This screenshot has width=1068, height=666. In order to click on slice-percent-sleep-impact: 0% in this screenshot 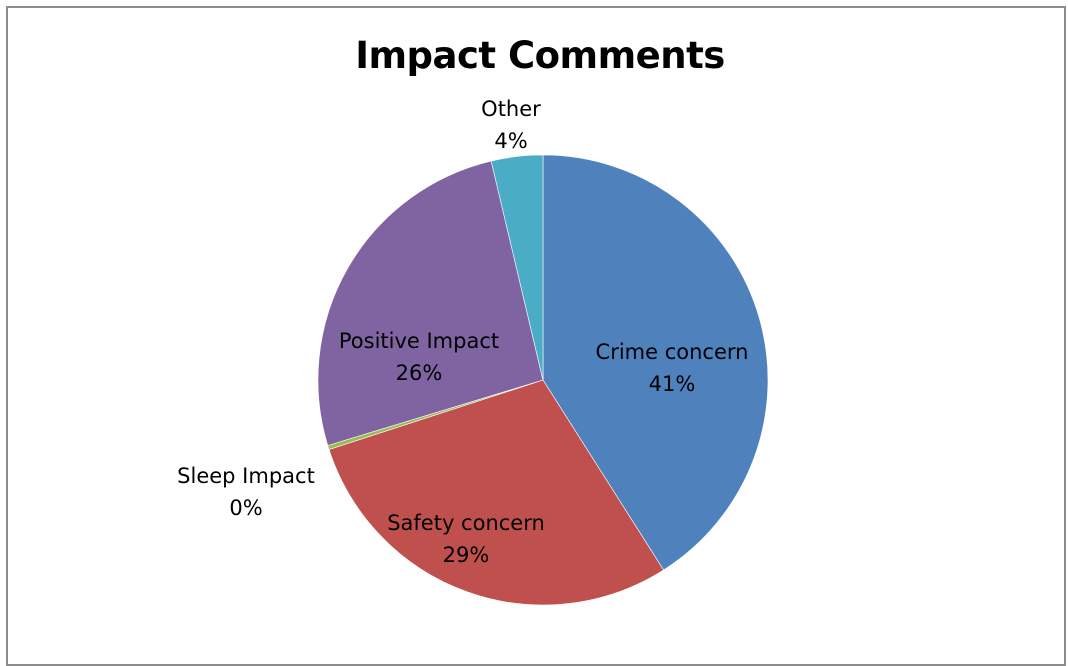, I will do `click(245, 508)`.